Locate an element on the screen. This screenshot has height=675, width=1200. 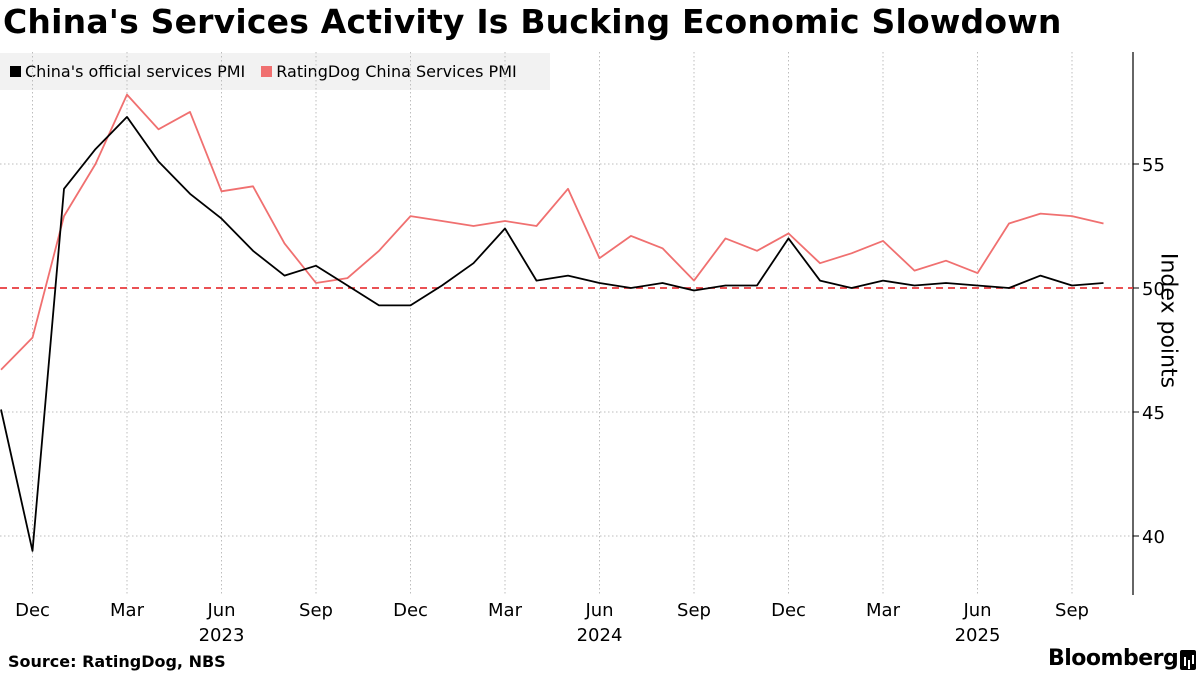
x-tick-label-9: Mar is located at coordinates (883, 610).